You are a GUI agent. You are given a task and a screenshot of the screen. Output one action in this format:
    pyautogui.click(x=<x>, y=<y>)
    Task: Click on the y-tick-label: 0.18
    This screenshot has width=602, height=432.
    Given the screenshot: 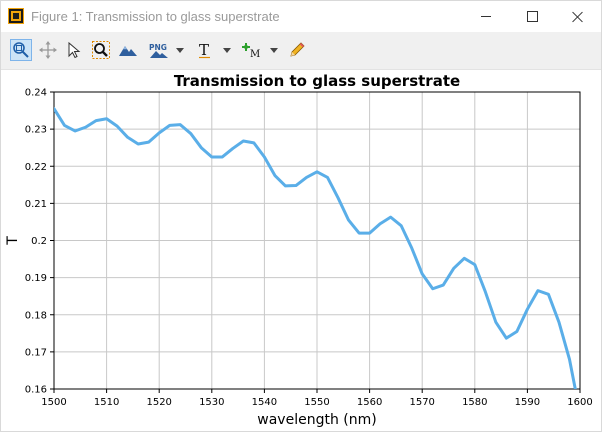 What is the action you would take?
    pyautogui.click(x=36, y=315)
    